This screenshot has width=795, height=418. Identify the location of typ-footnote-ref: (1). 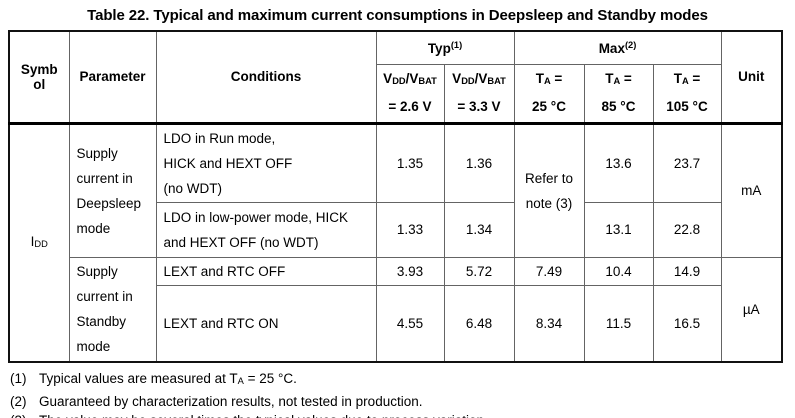
(456, 44).